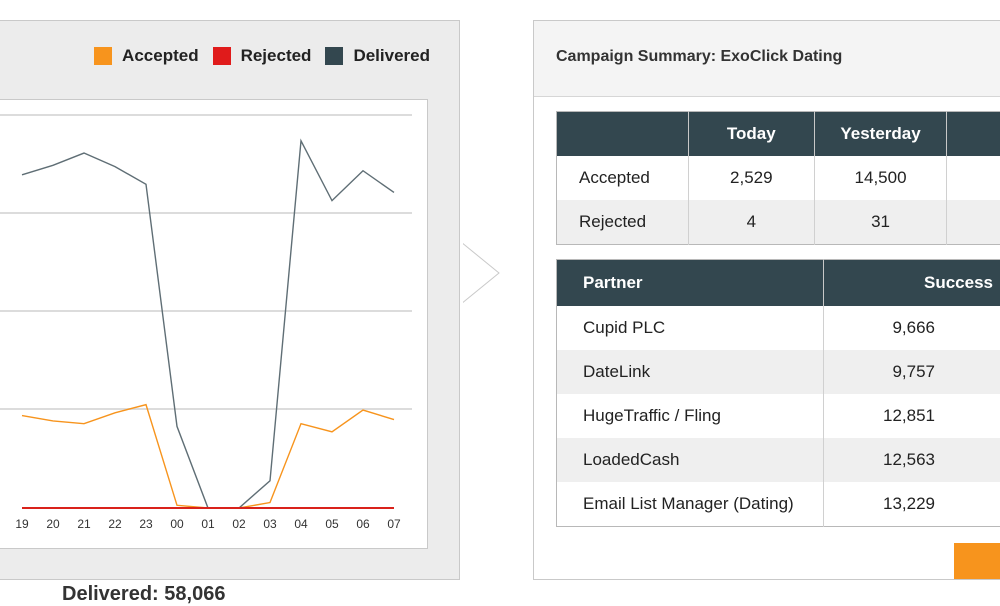 The height and width of the screenshot is (606, 1000). I want to click on partner-success: 12,851, so click(912, 416).